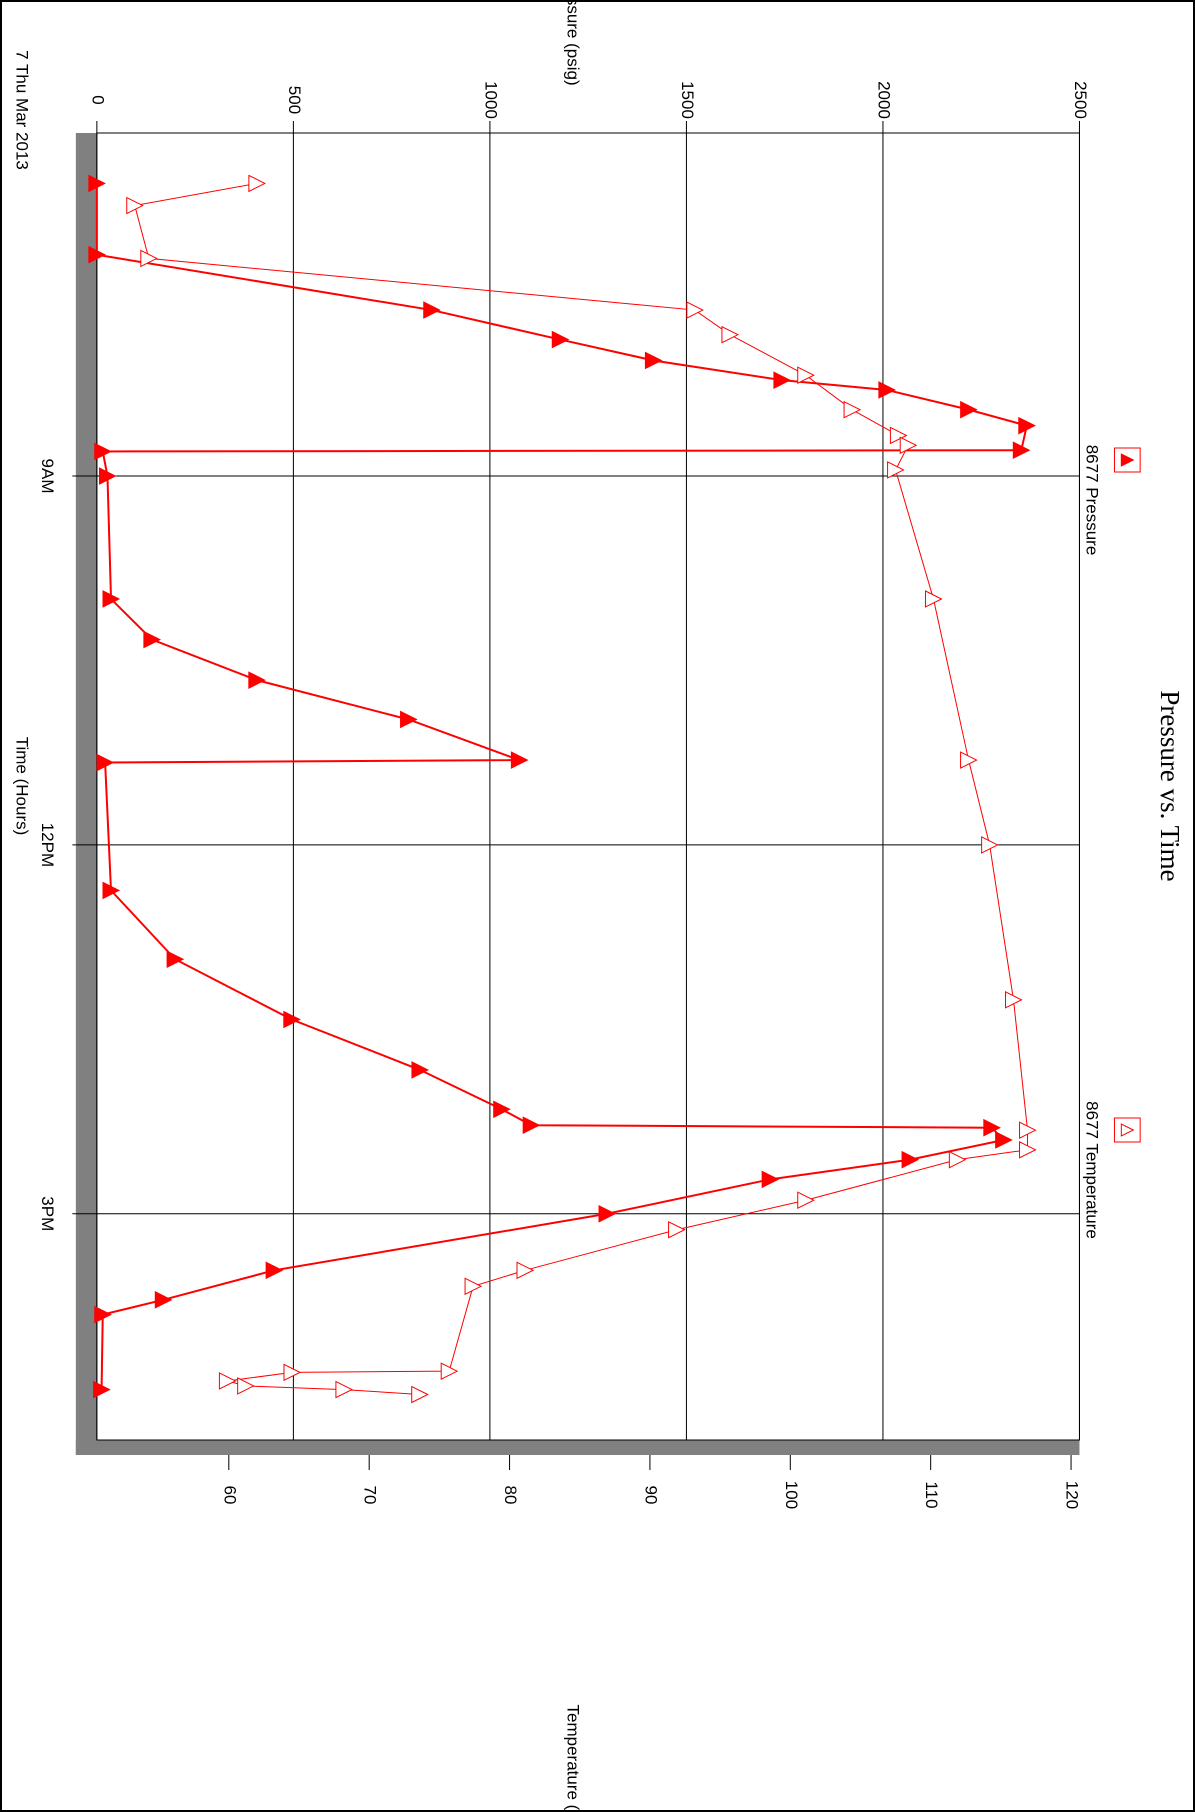  I want to click on y2-tick-label: 100, so click(791, 1495).